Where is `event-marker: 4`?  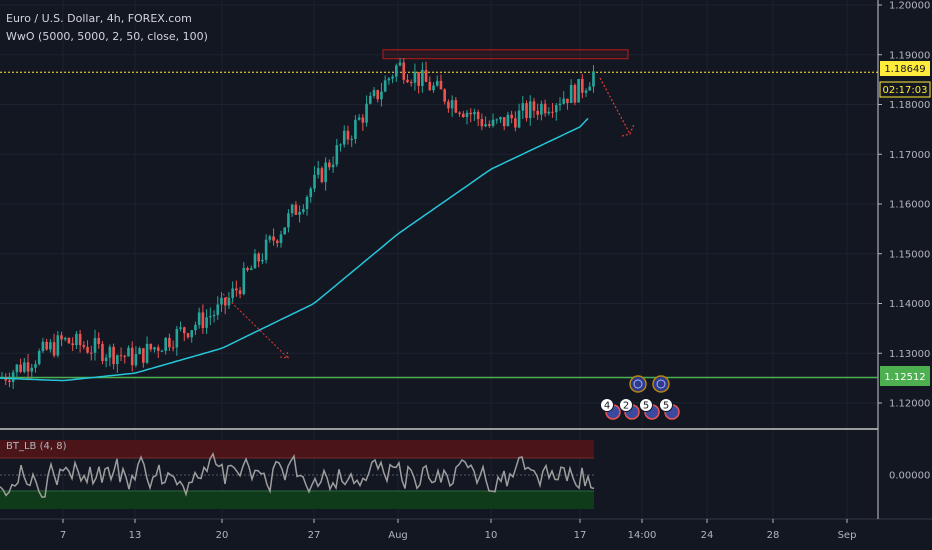
event-marker: 4 is located at coordinates (610, 409).